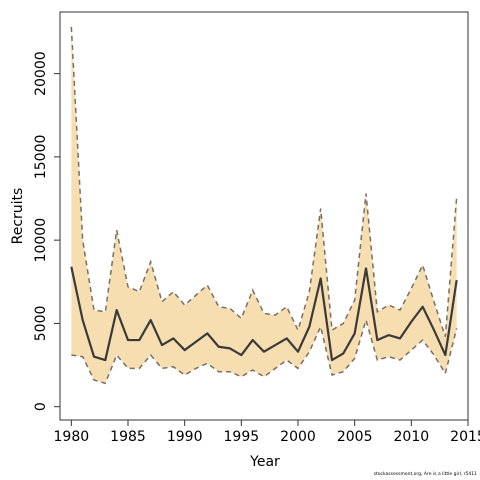 This screenshot has height=480, width=480. What do you see at coordinates (264, 462) in the screenshot?
I see `x-axis-label: Year` at bounding box center [264, 462].